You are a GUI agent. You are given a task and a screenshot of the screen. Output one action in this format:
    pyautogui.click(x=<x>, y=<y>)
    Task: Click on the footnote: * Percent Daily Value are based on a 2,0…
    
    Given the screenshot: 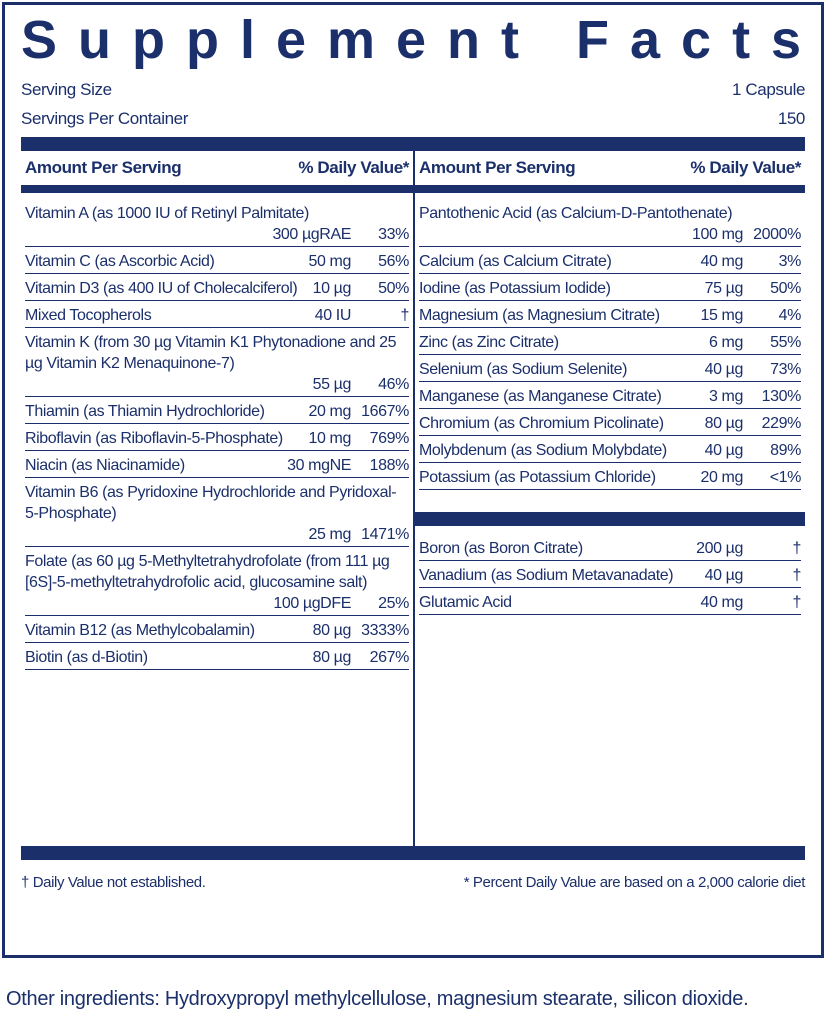 What is the action you would take?
    pyautogui.click(x=634, y=882)
    